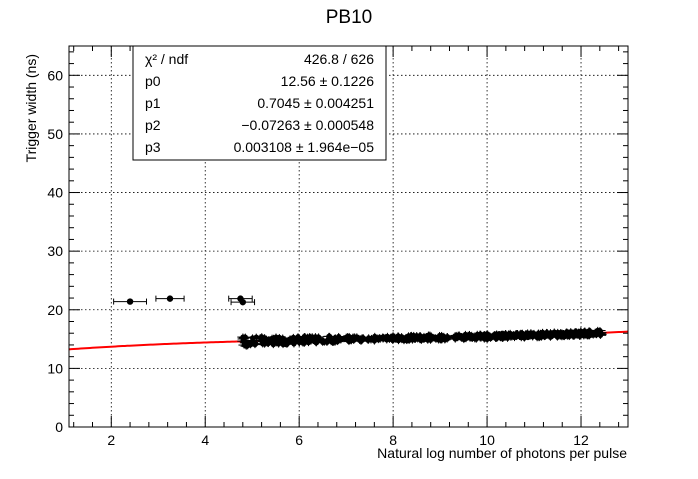  I want to click on chart-title: PB10, so click(349, 17).